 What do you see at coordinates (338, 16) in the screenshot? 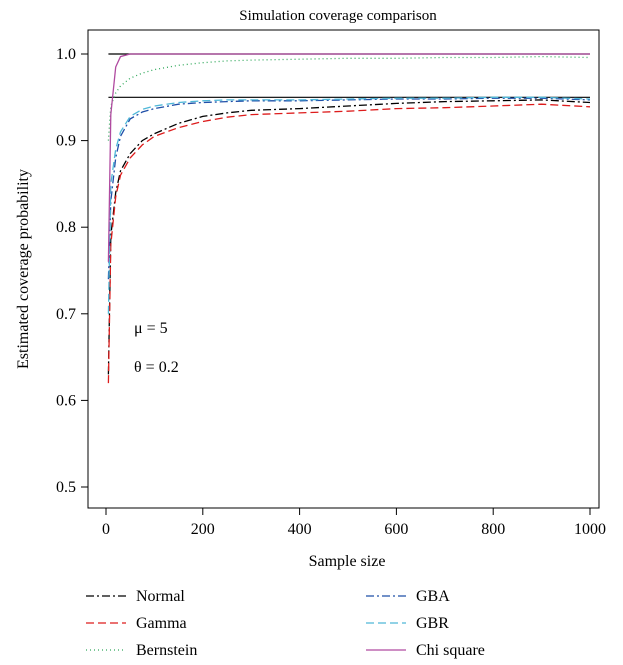
I see `chart-title: Simulation coverage comparison` at bounding box center [338, 16].